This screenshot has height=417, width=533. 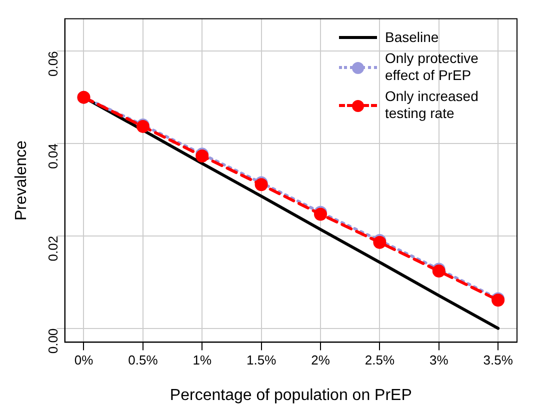 I want to click on x-axis-title: Percentage of population on PrEP, so click(x=291, y=395).